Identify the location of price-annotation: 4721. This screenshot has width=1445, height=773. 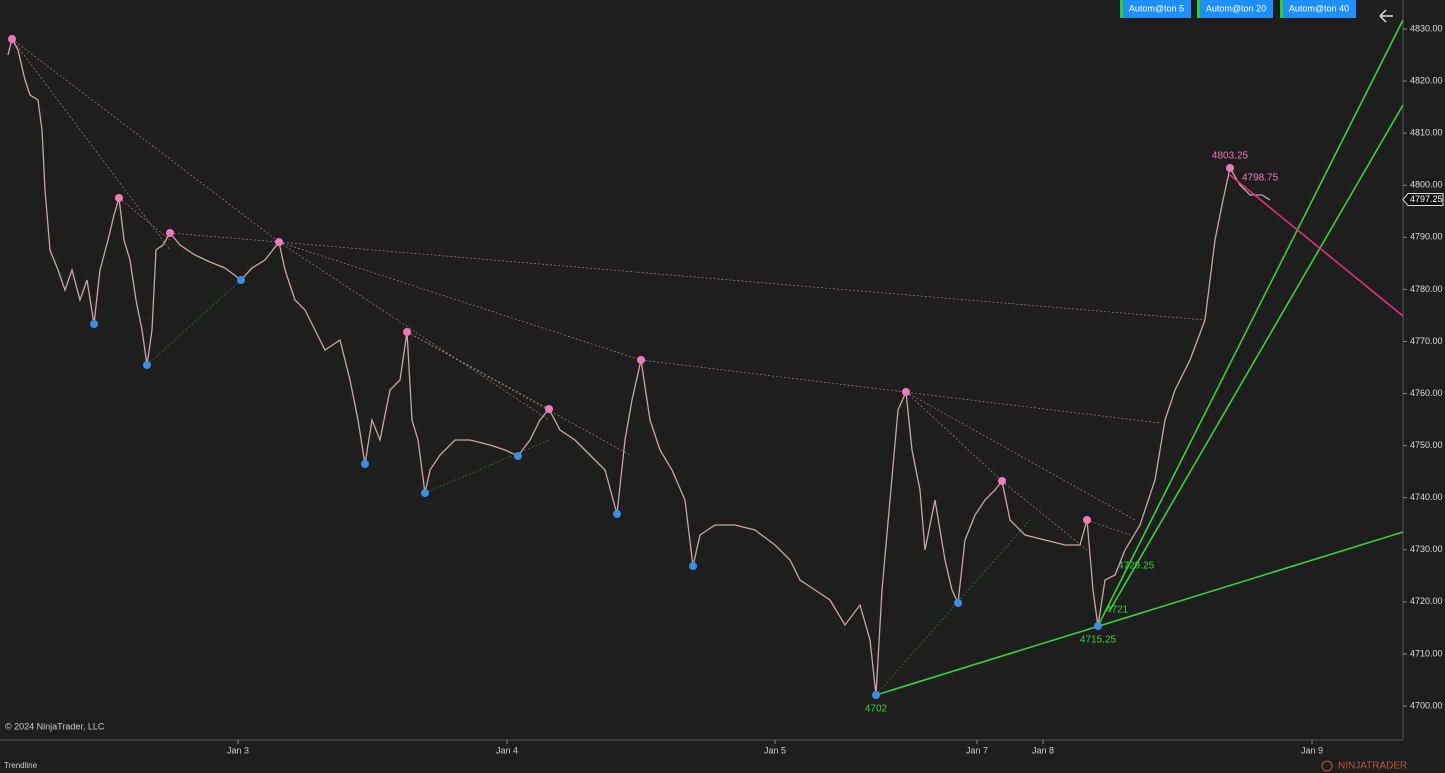
(1117, 610).